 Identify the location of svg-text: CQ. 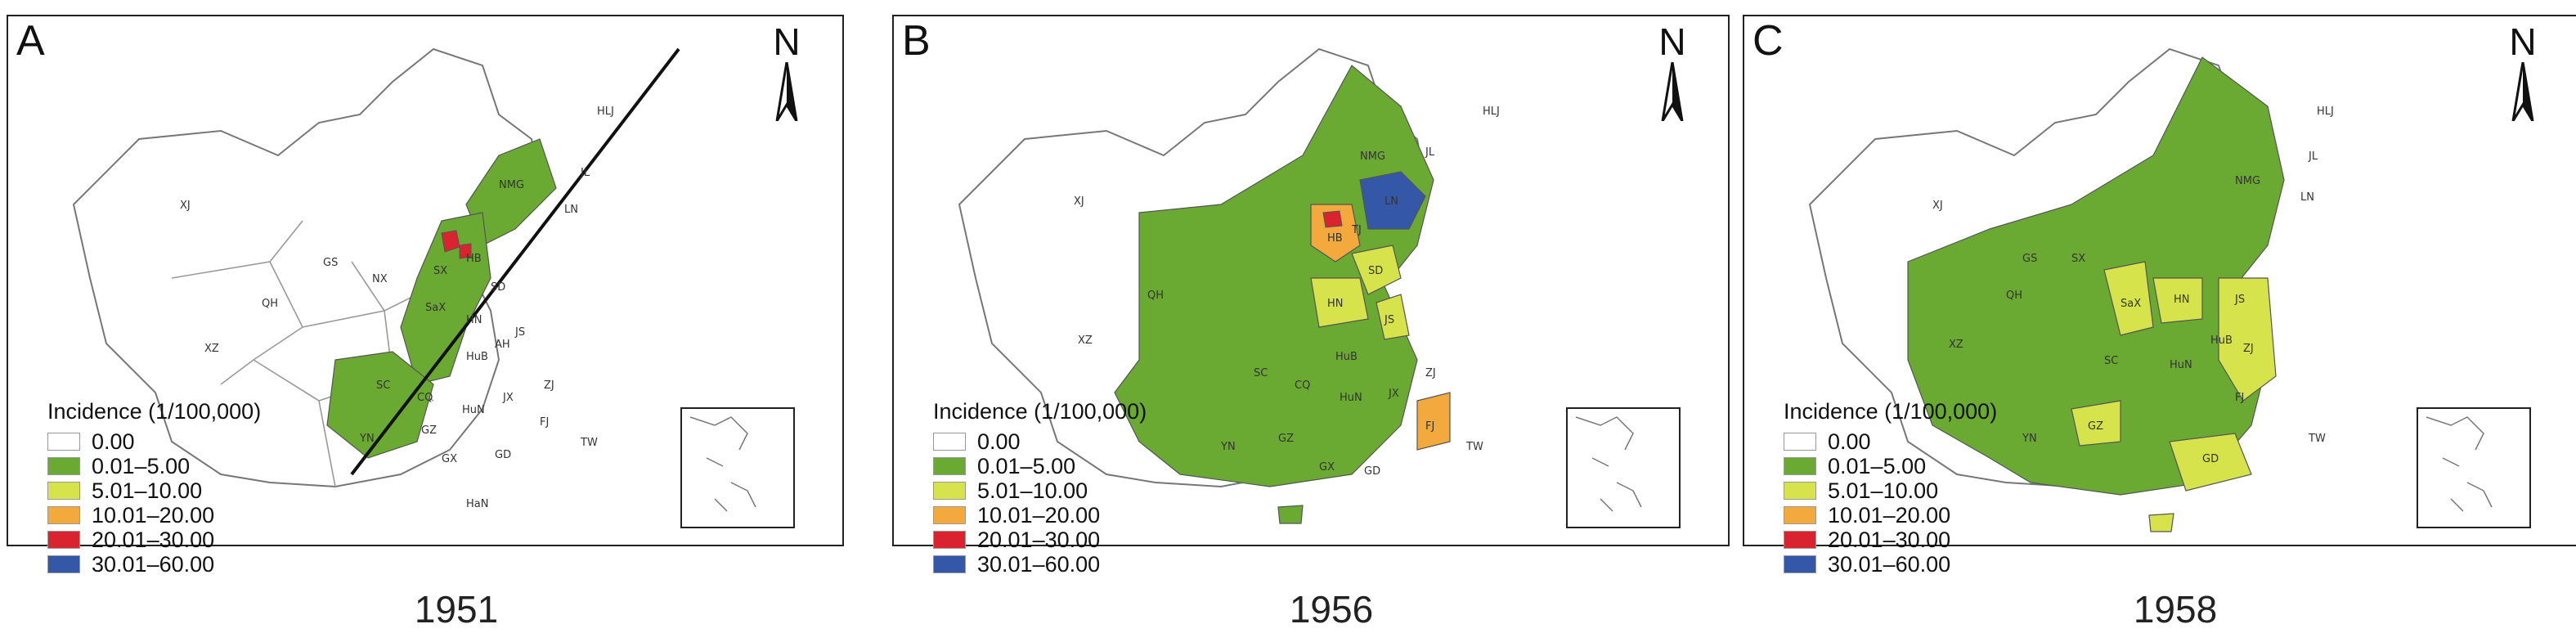
(425, 398).